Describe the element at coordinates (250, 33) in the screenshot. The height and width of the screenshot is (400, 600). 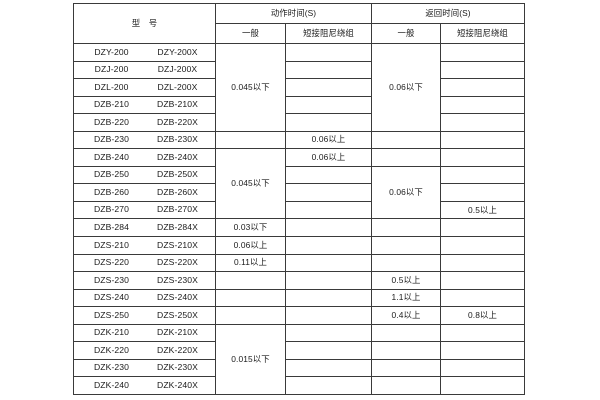
I see `header-action-normal: 一般` at that location.